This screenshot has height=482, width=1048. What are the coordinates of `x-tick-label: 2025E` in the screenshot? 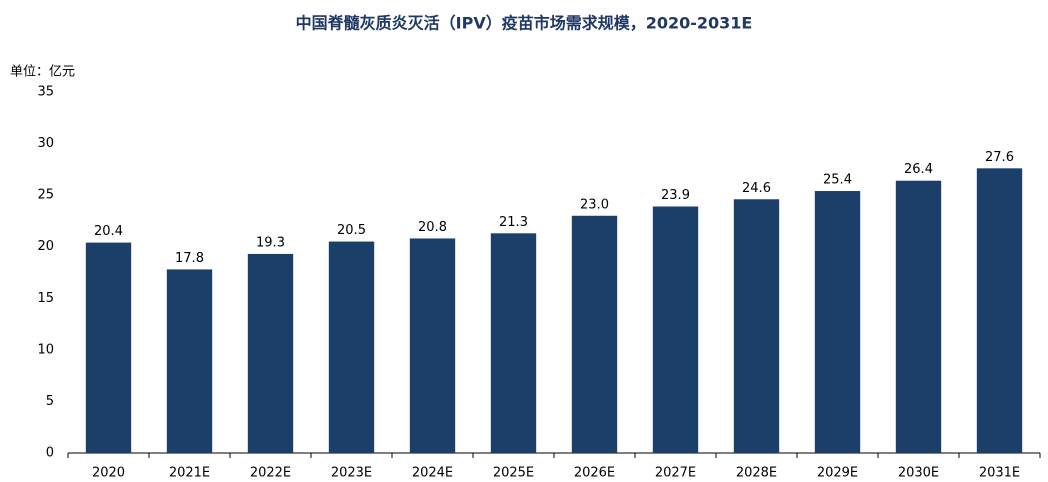 It's located at (513, 473).